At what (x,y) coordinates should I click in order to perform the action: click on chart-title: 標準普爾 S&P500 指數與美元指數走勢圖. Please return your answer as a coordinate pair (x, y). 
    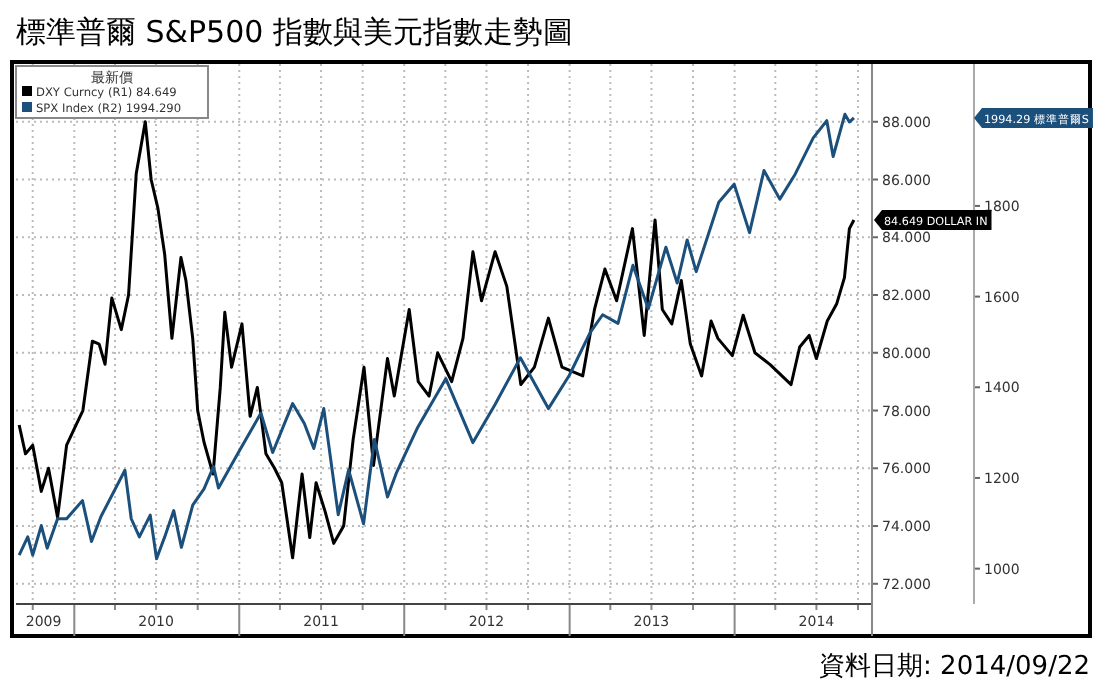
    Looking at the image, I should click on (294, 32).